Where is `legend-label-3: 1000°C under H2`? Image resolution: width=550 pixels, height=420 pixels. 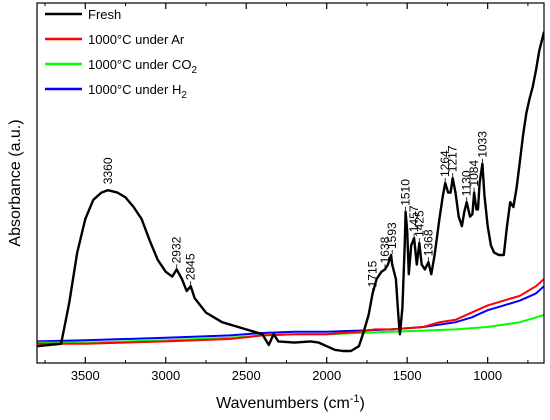
legend-label-3: 1000°C under H2 is located at coordinates (137, 91).